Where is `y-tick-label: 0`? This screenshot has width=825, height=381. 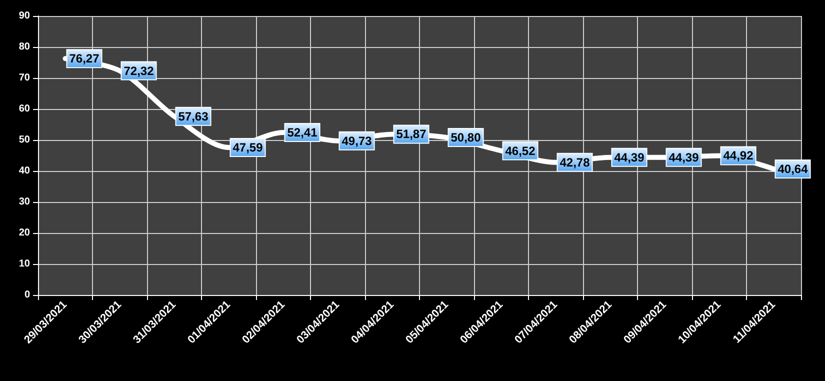 y-tick-label: 0 is located at coordinates (27, 295).